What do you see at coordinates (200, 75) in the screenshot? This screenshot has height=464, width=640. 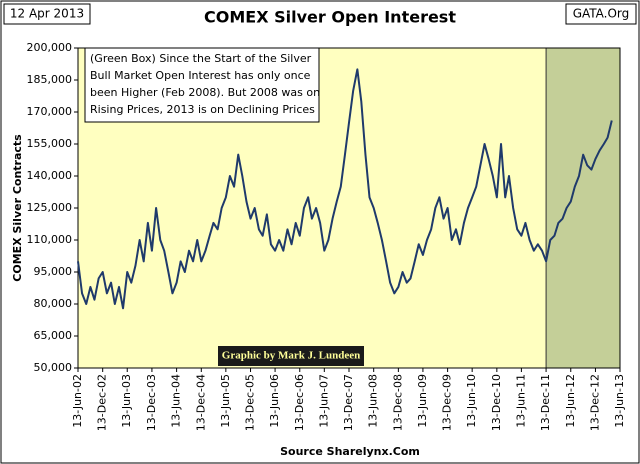 I see `annotation-line: Bull Market Open Interest has only once` at bounding box center [200, 75].